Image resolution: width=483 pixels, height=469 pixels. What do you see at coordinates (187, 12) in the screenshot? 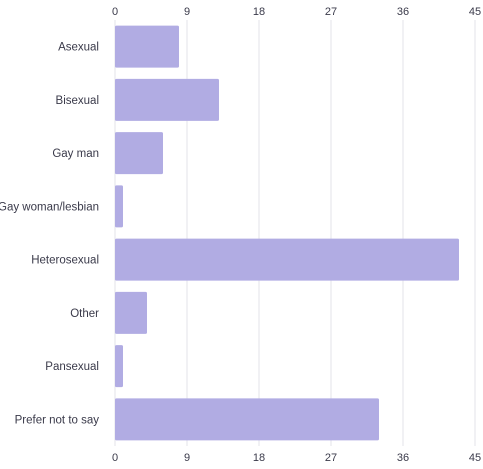
I see `top-tick-label-9: 9` at bounding box center [187, 12].